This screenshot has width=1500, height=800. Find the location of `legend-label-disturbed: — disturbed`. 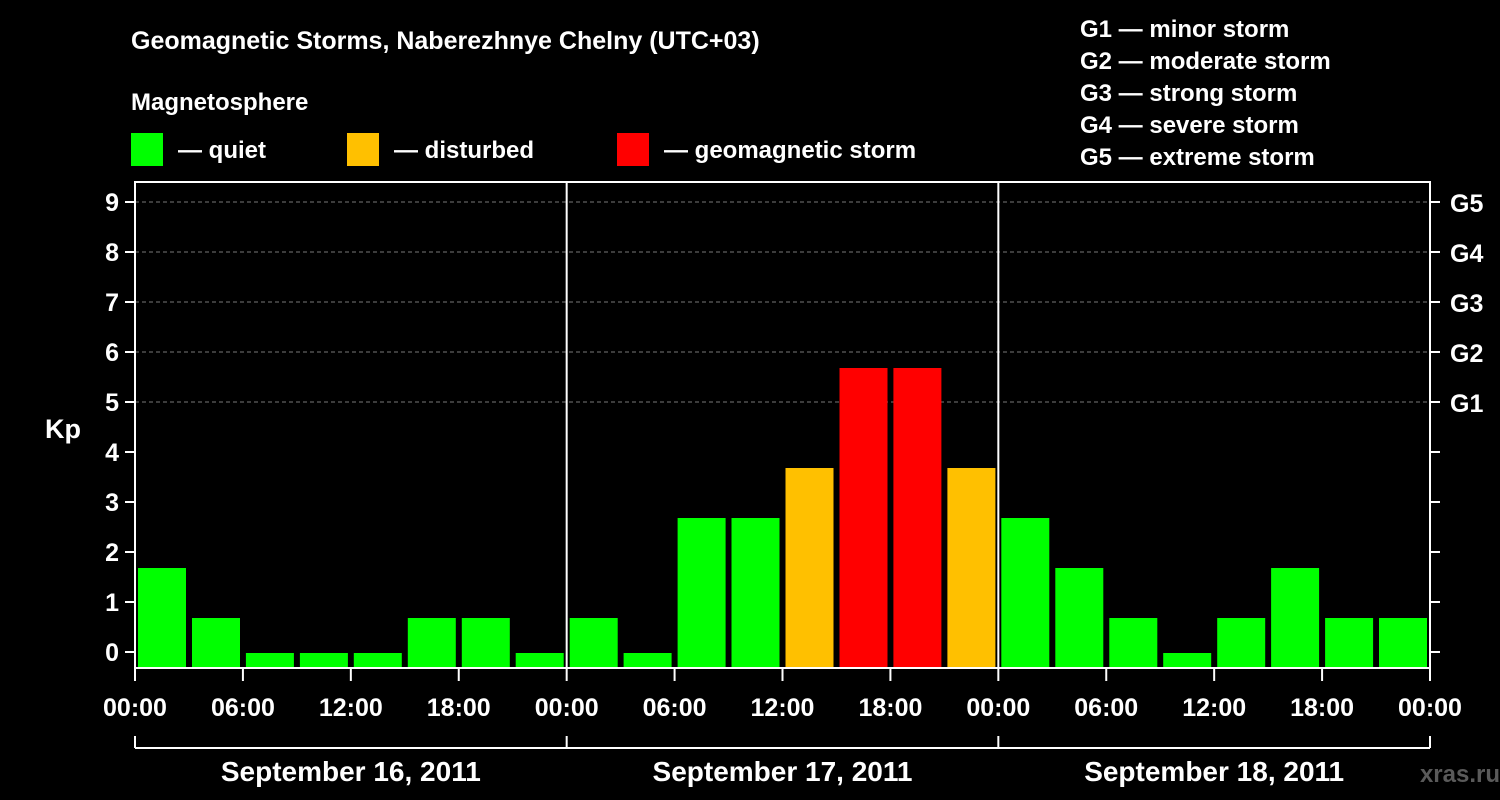

legend-label-disturbed: — disturbed is located at coordinates (464, 150).